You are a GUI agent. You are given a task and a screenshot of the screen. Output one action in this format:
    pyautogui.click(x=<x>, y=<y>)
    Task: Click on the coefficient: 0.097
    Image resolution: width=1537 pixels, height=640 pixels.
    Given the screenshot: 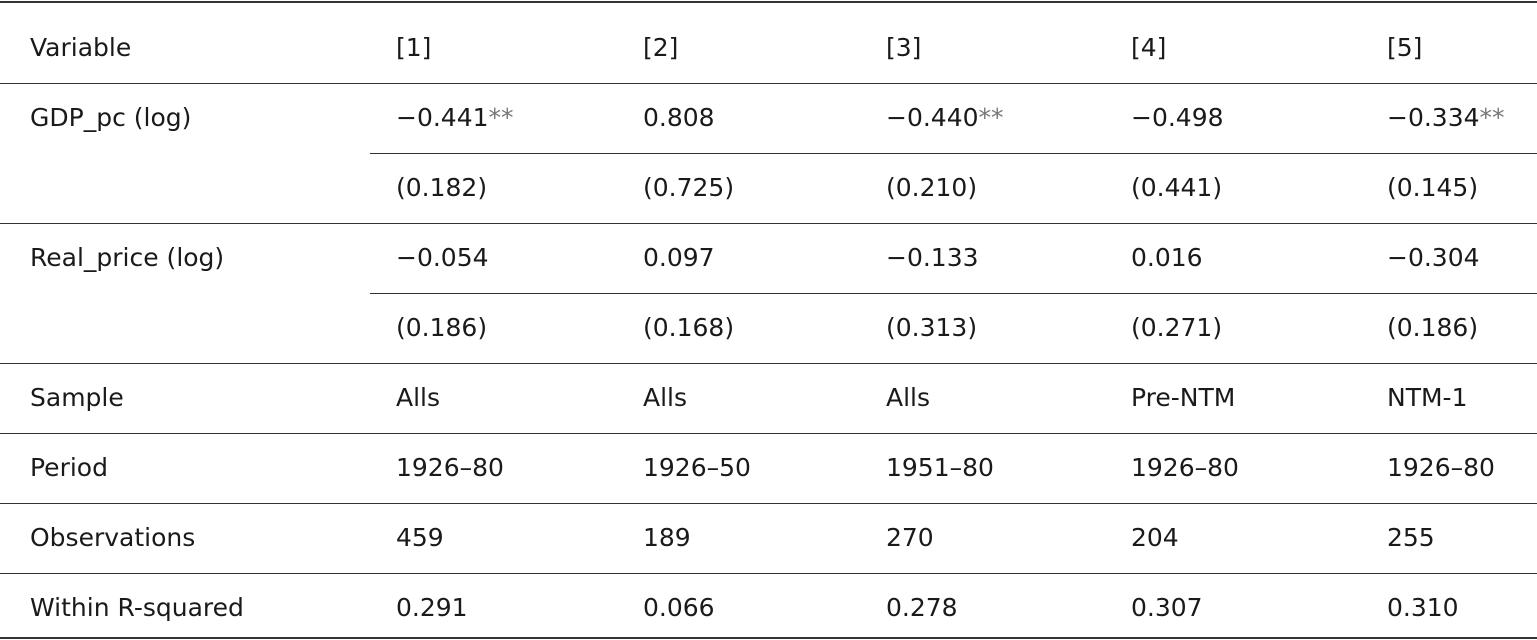 What is the action you would take?
    pyautogui.click(x=679, y=257)
    